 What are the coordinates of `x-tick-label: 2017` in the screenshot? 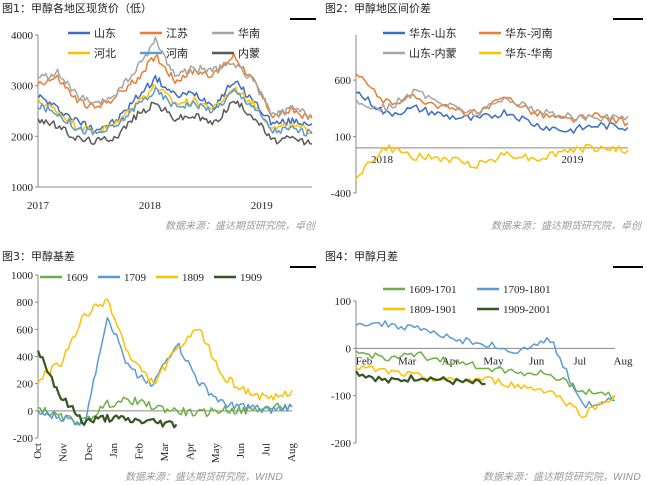 It's located at (38, 206).